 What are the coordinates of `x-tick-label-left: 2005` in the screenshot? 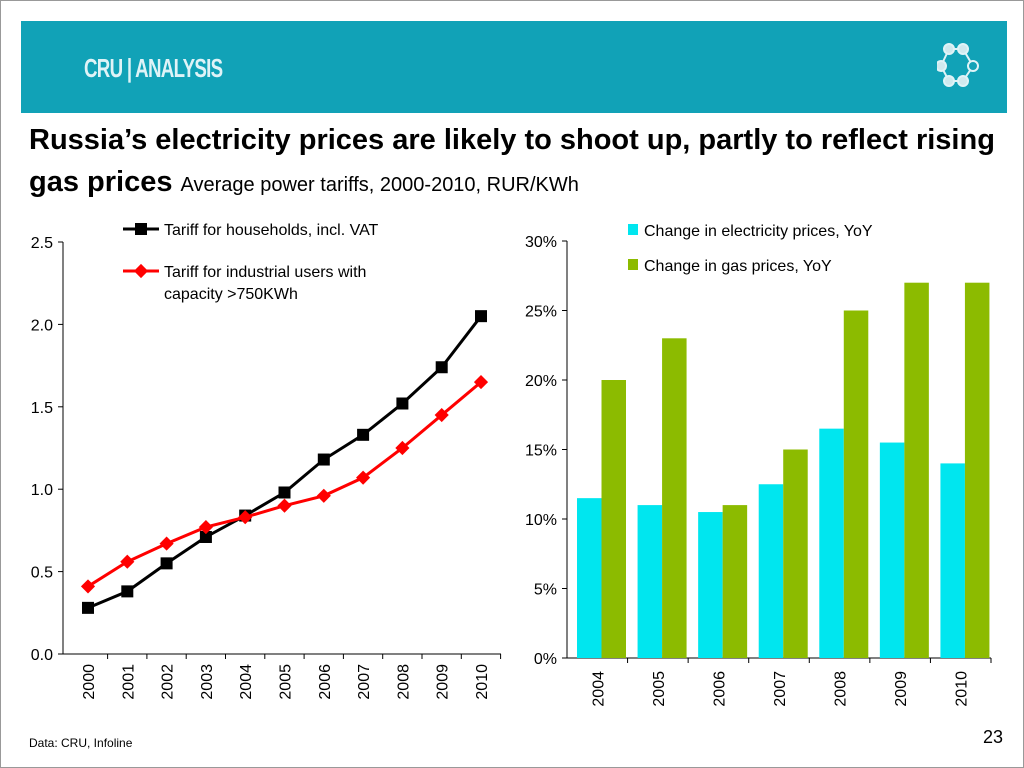 It's located at (286, 682).